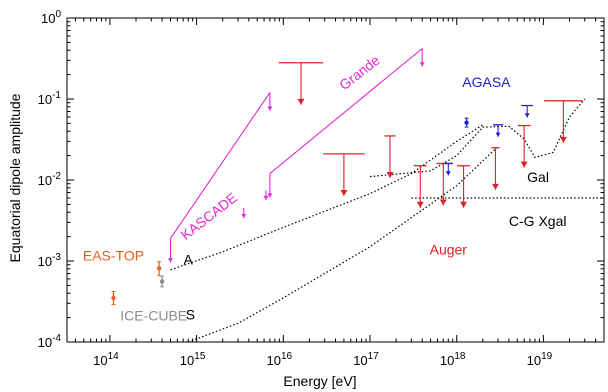 This screenshot has width=608, height=392. I want to click on x-tick-label: 1015, so click(193, 359).